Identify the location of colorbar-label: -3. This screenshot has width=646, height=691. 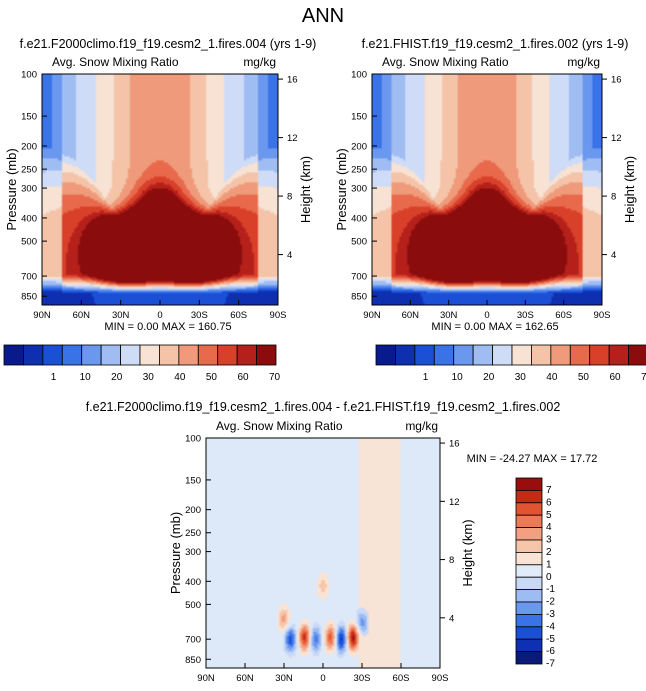
(550, 614).